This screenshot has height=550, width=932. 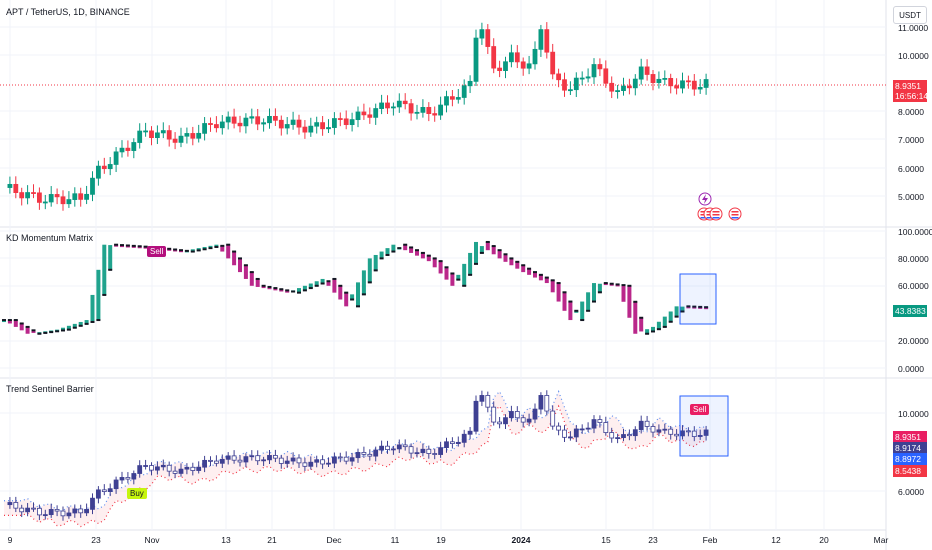 I want to click on flag-us-stripe, so click(x=735, y=215).